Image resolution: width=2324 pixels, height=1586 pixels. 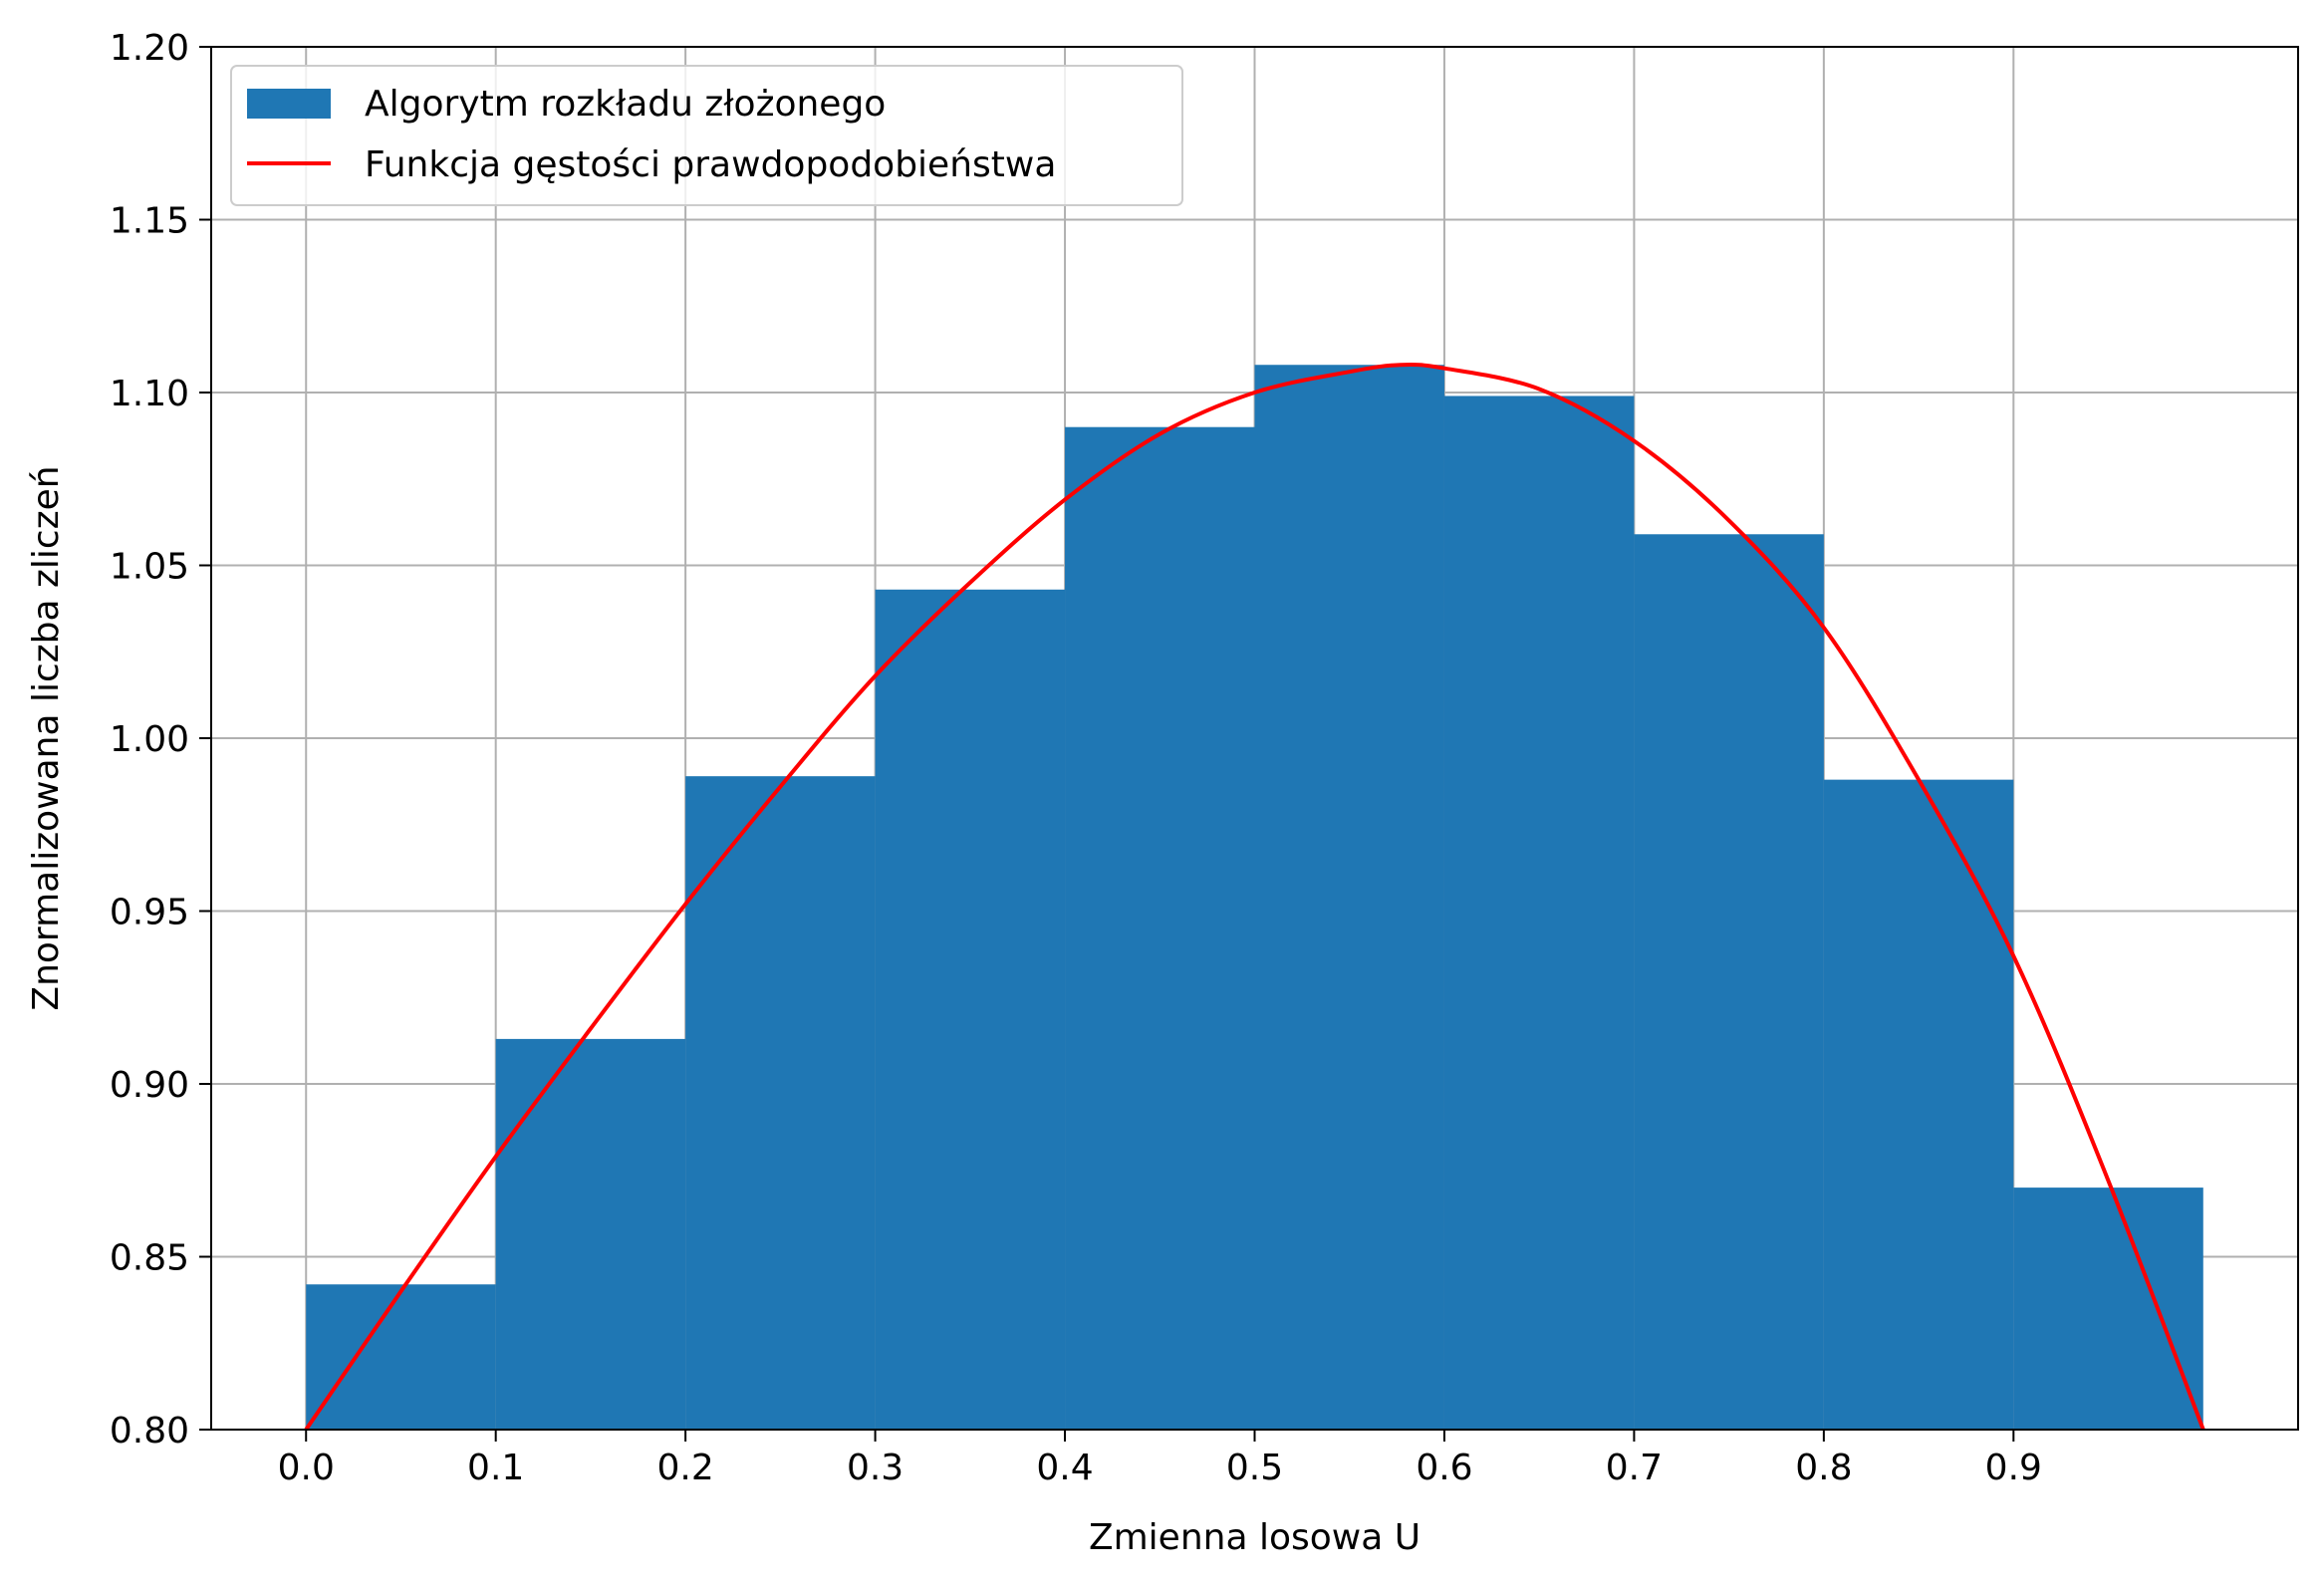 What do you see at coordinates (150, 1258) in the screenshot?
I see `y-tick-label: 0.85` at bounding box center [150, 1258].